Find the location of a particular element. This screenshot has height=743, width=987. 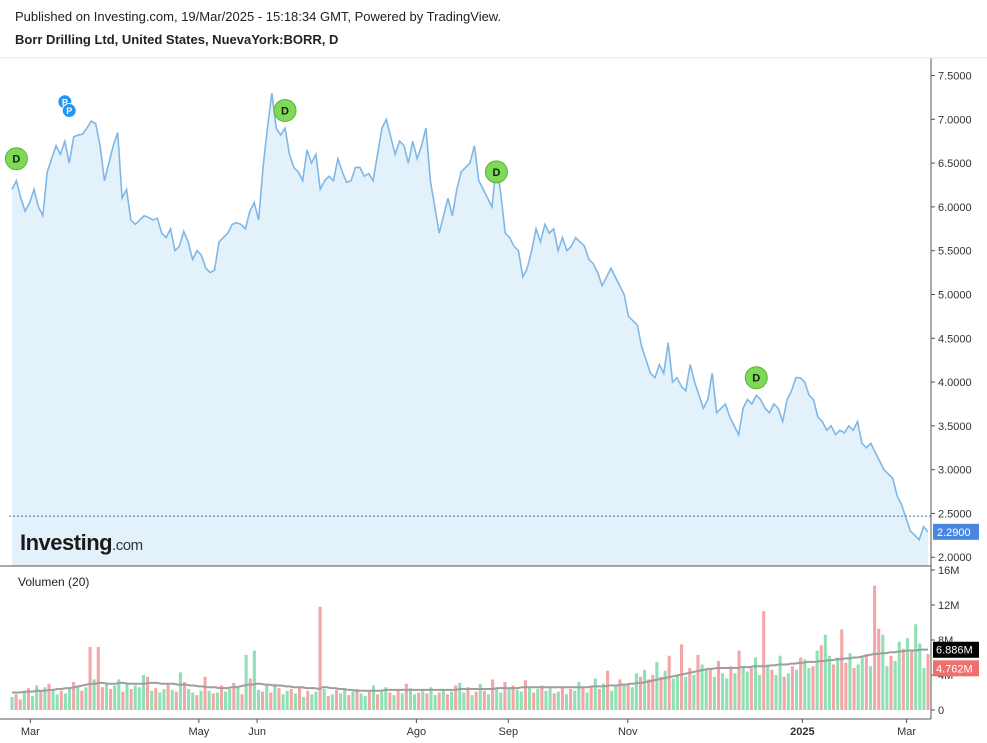

logo-main: Investing is located at coordinates (66, 542).